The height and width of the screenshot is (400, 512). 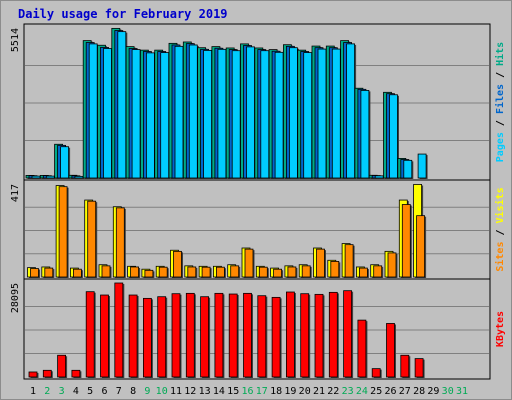 What do you see at coordinates (247, 391) in the screenshot?
I see `x-tick-label: 16` at bounding box center [247, 391].